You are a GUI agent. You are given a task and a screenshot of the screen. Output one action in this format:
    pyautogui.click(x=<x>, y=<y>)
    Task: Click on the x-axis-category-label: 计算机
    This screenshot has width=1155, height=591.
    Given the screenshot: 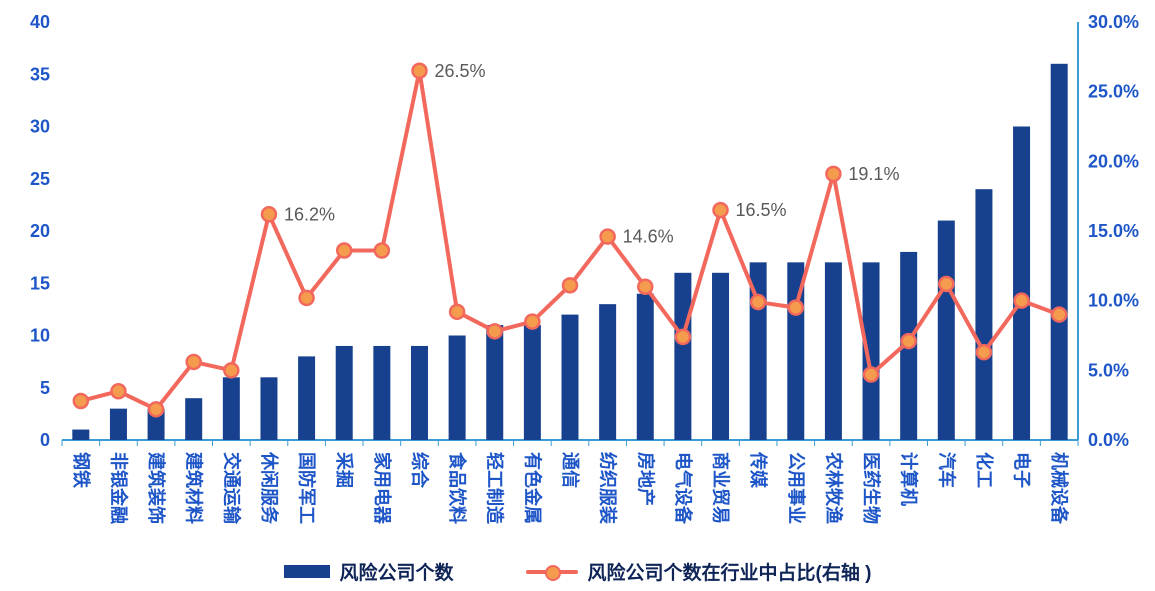 What is the action you would take?
    pyautogui.click(x=909, y=479)
    